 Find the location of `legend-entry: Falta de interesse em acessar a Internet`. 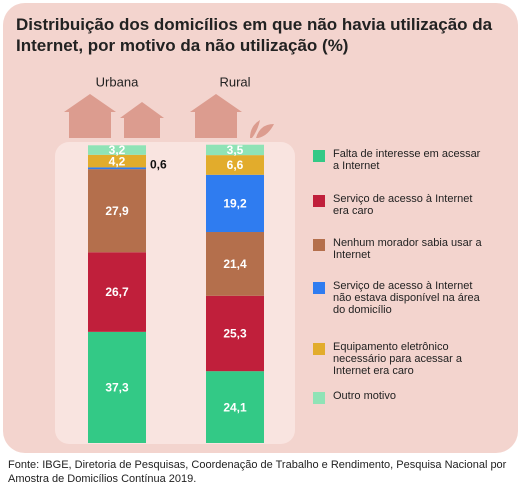

legend-entry: Falta de interesse em acessar a Internet is located at coordinates (398, 160).